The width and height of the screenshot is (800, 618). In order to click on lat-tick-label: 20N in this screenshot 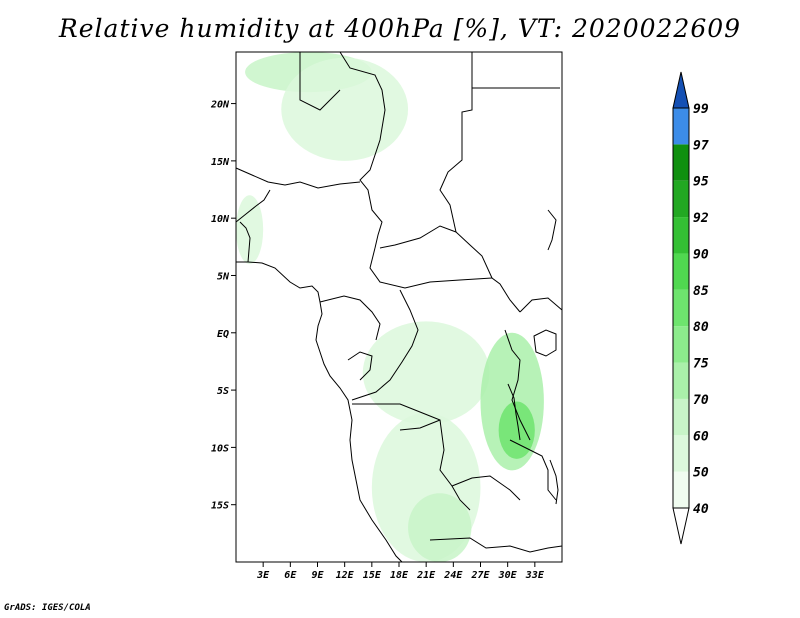, I will do `click(220, 105)`.